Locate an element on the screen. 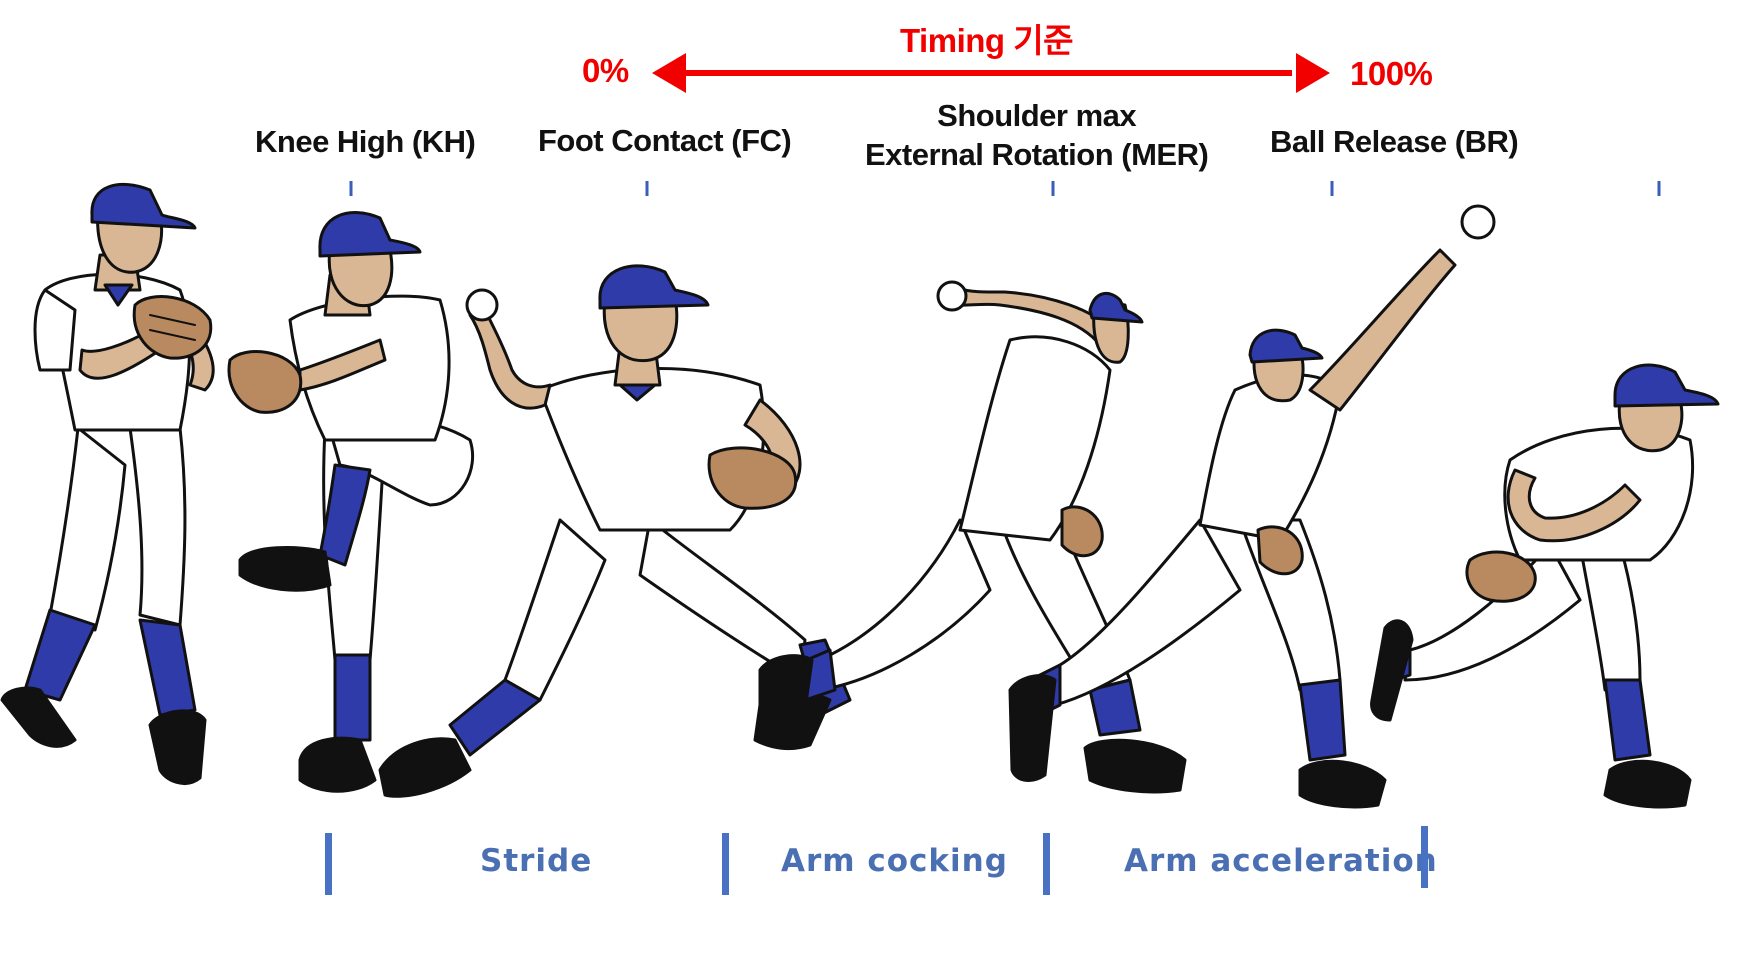 The height and width of the screenshot is (978, 1740). phase-label-arm-acceleration: Arm acceleration is located at coordinates (1281, 861).